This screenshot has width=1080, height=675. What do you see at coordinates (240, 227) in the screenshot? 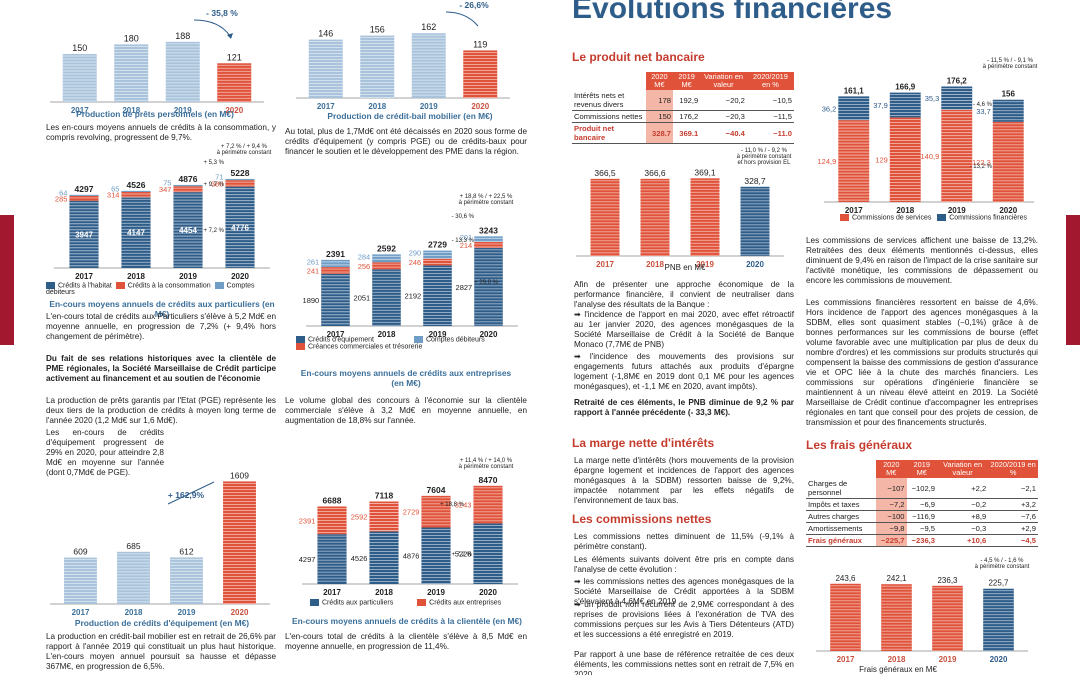
I see `segment-label: 4776` at bounding box center [240, 227].